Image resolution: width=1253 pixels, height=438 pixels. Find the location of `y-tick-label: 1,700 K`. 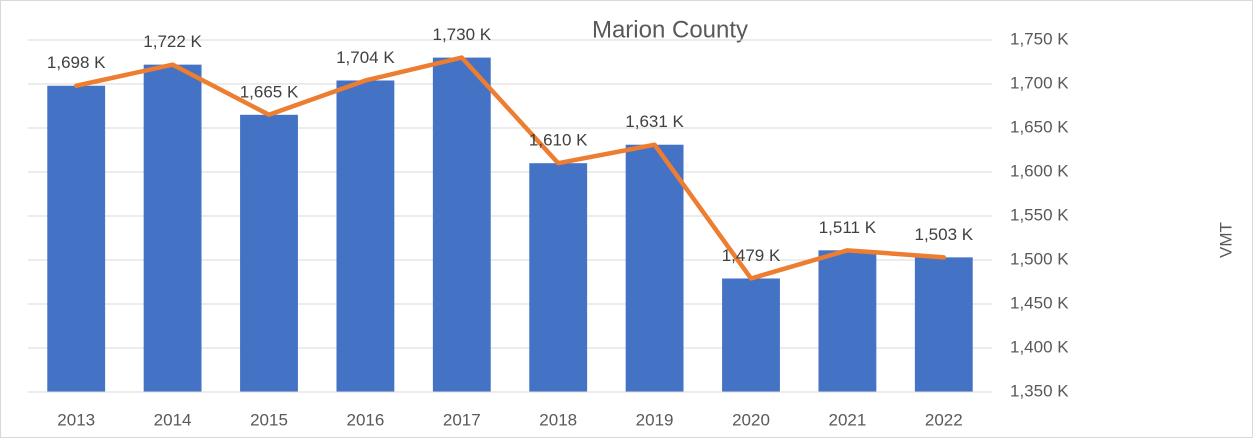

y-tick-label: 1,700 K is located at coordinates (1039, 82).